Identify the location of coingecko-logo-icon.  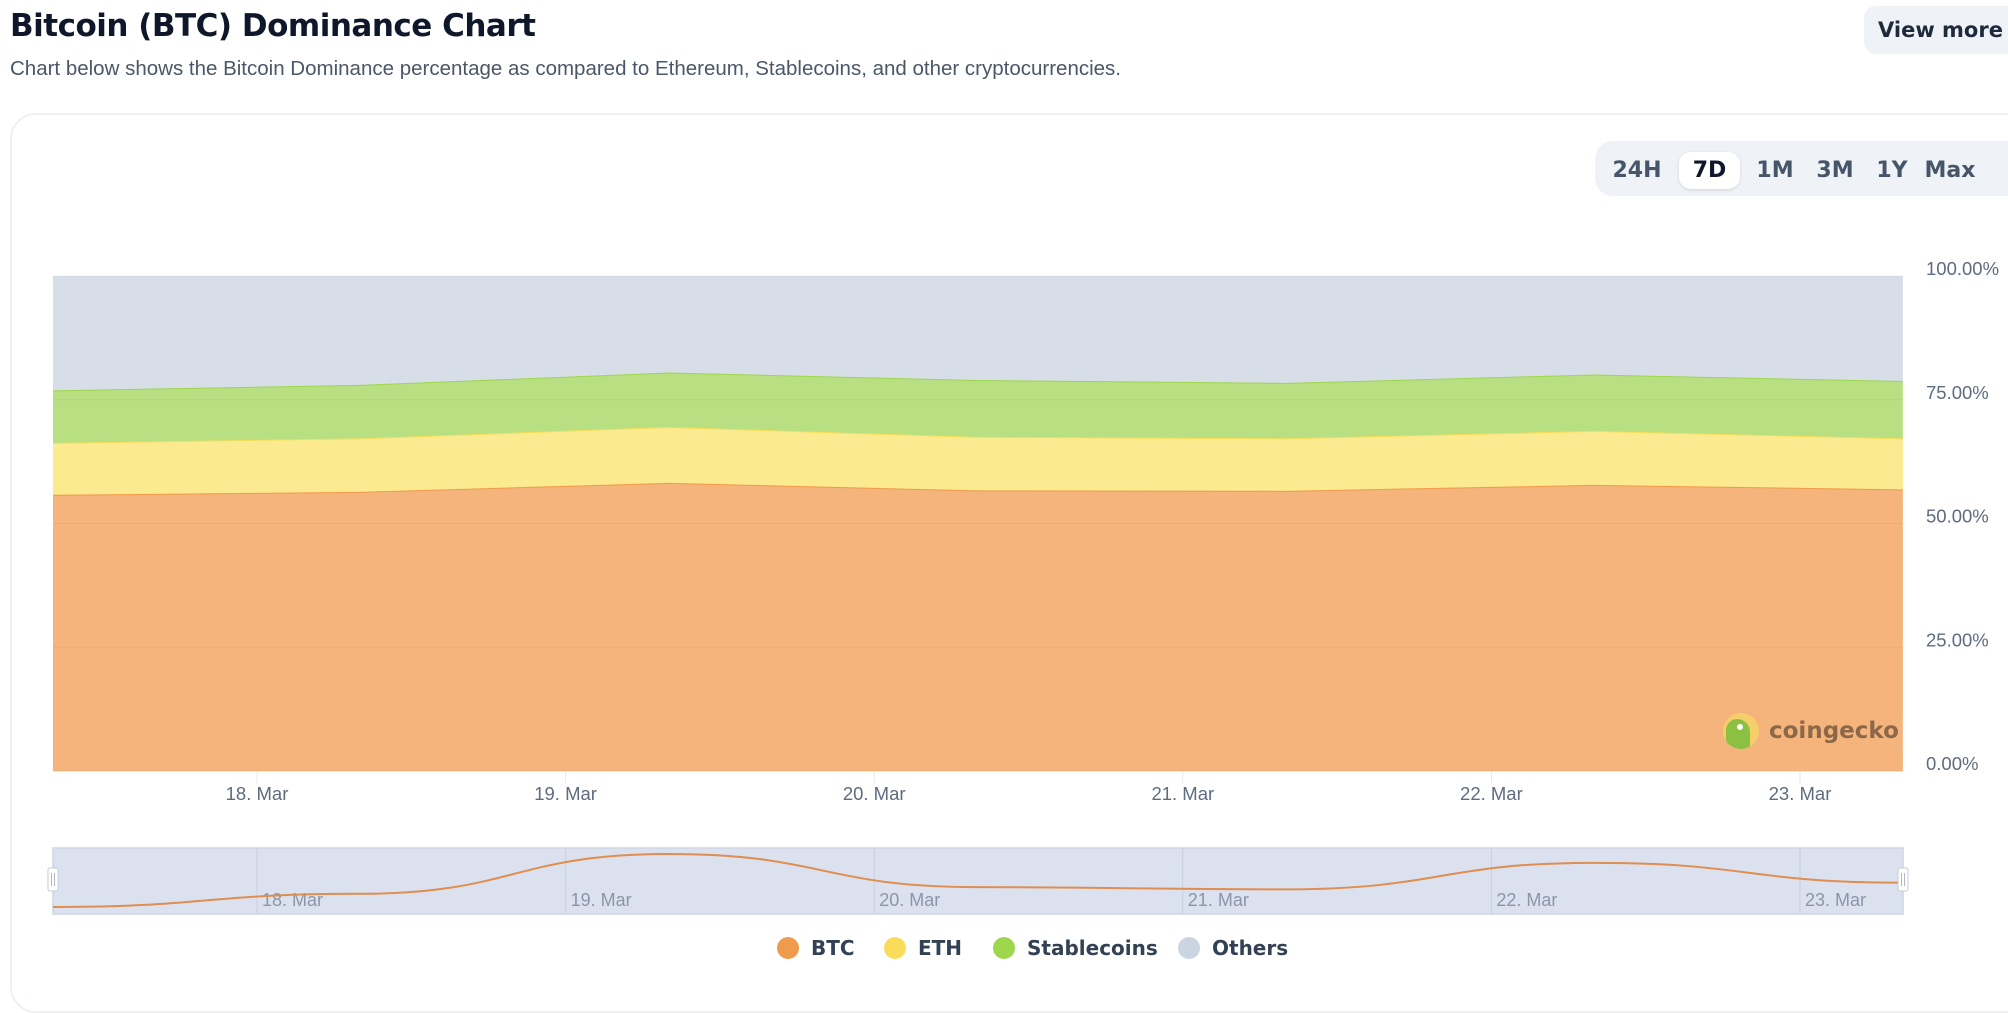
(1741, 731).